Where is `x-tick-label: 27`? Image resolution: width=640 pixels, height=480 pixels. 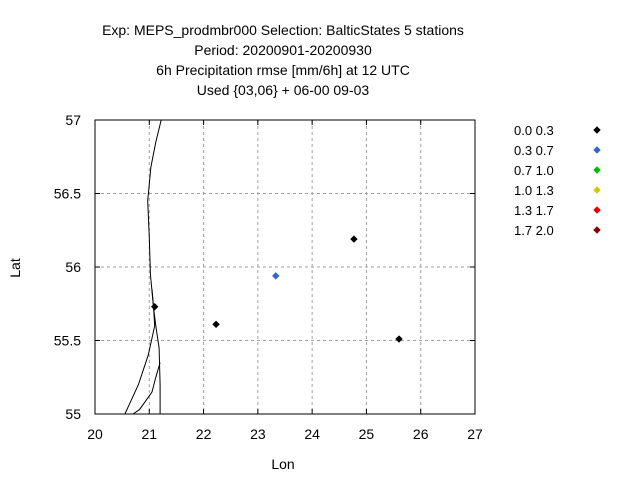
x-tick-label: 27 is located at coordinates (475, 434).